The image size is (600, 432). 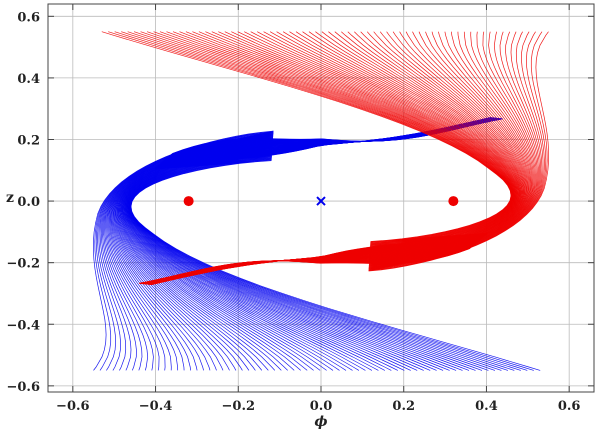 What do you see at coordinates (156, 406) in the screenshot?
I see `x-tick-label: −0.4` at bounding box center [156, 406].